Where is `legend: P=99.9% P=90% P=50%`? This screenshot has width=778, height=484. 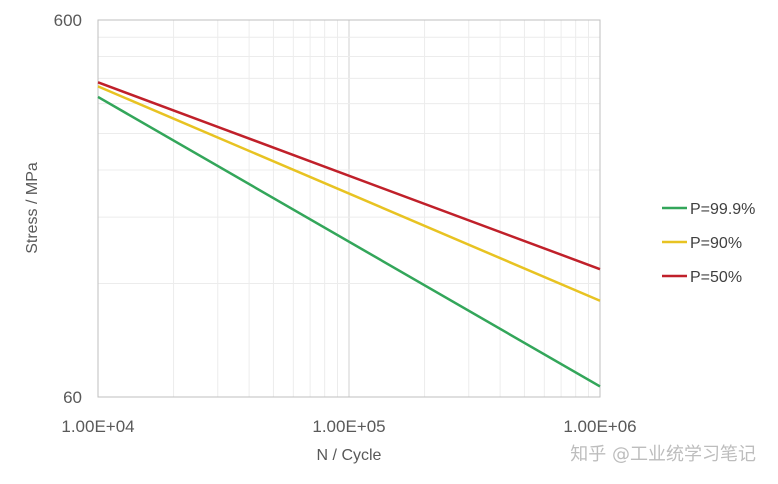
legend: P=99.9% P=90% P=50% is located at coordinates (708, 243).